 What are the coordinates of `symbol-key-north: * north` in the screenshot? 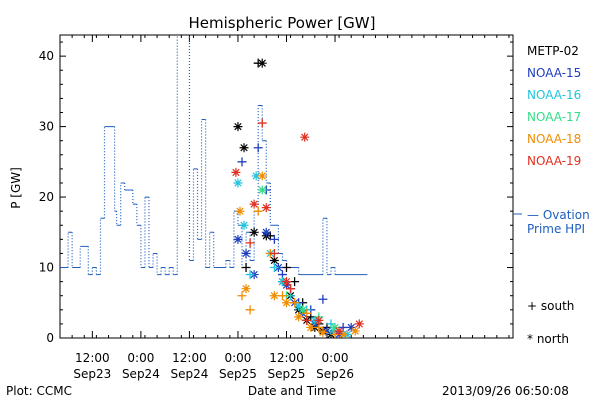 It's located at (548, 339).